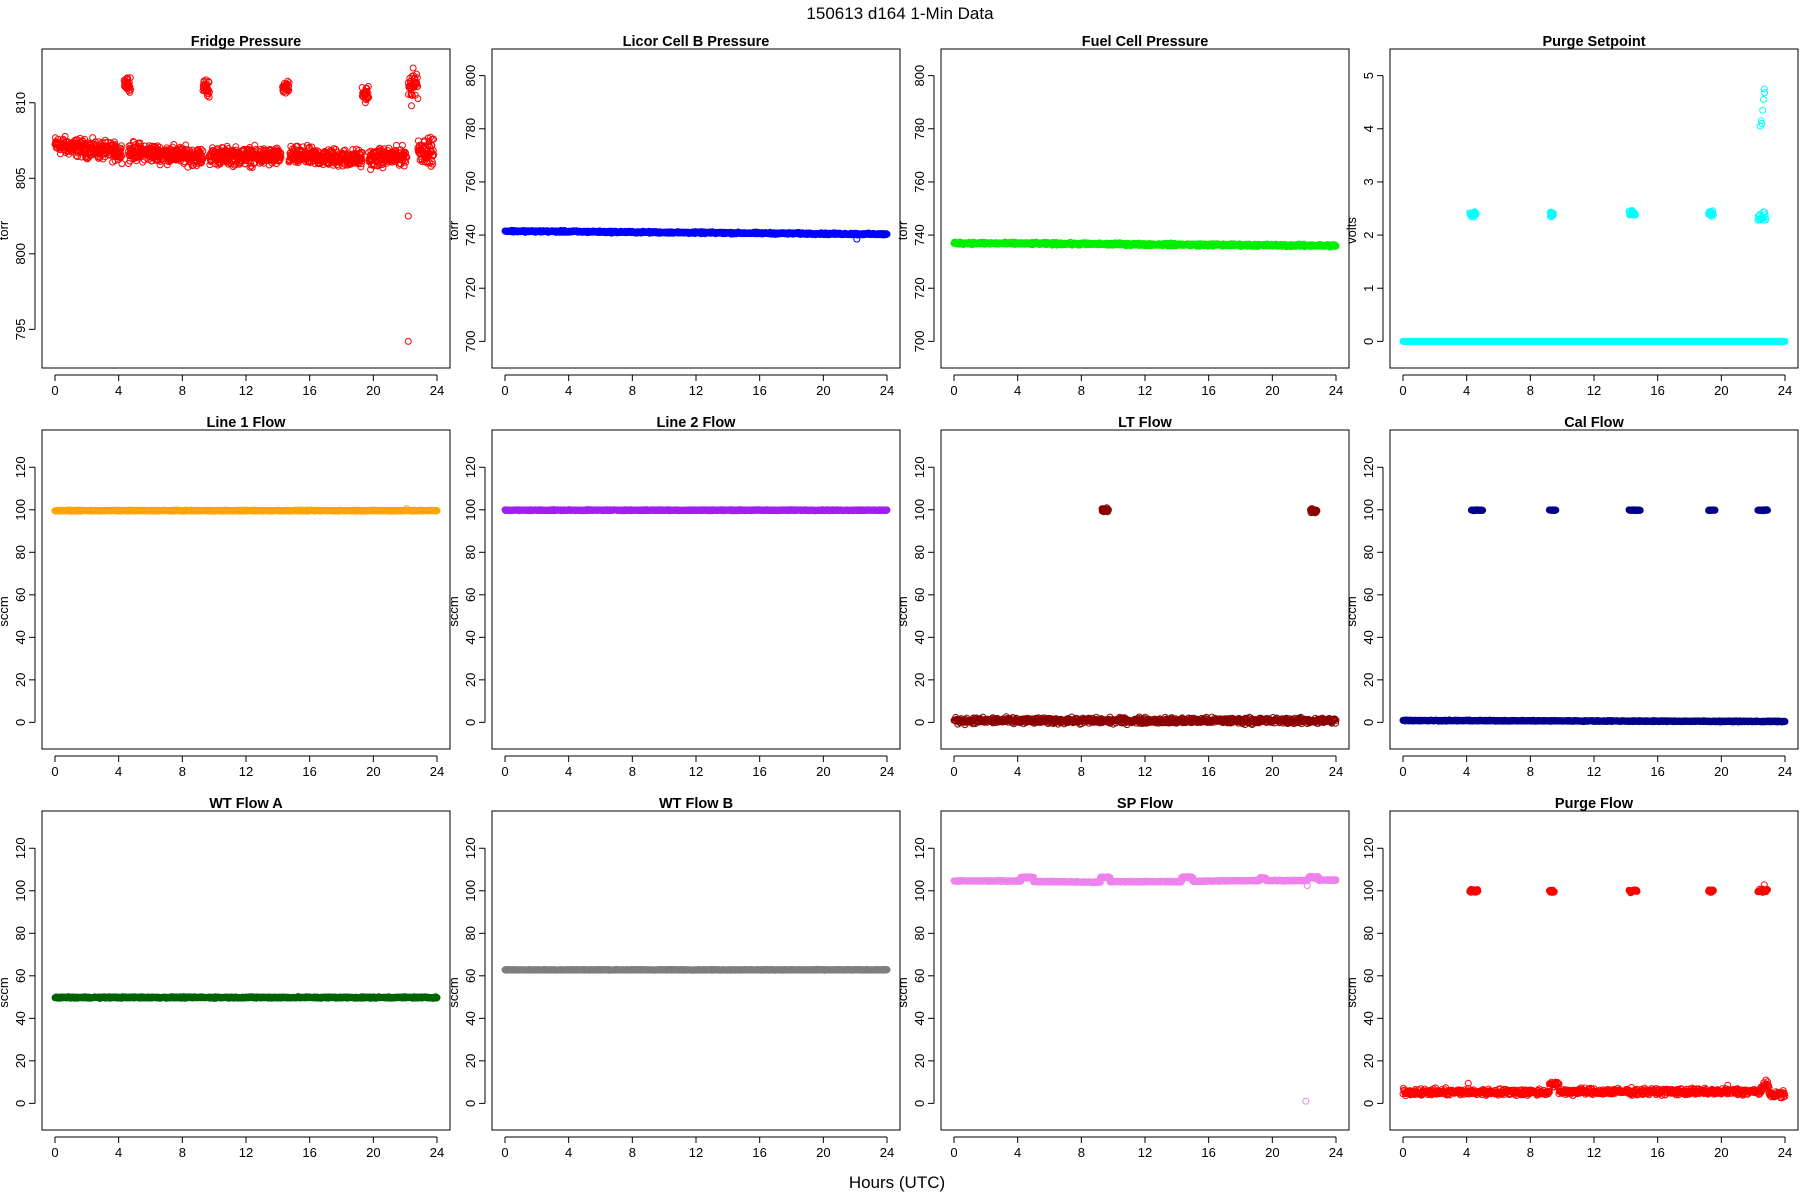 This screenshot has height=1200, width=1800. Describe the element at coordinates (470, 342) in the screenshot. I see `y-tick-label: 700` at that location.